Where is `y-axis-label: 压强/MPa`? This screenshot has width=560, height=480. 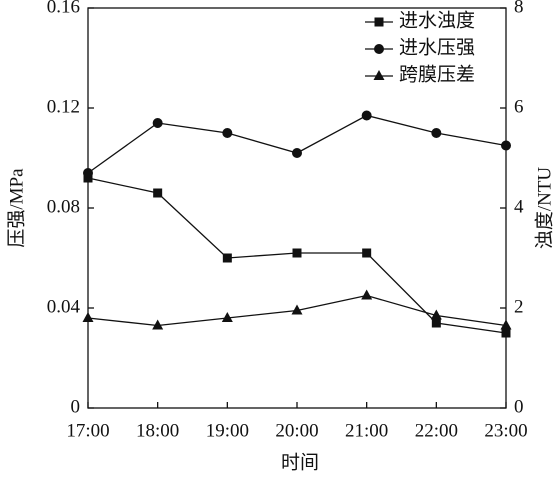 y-axis-label: 压强/MPa is located at coordinates (16, 208).